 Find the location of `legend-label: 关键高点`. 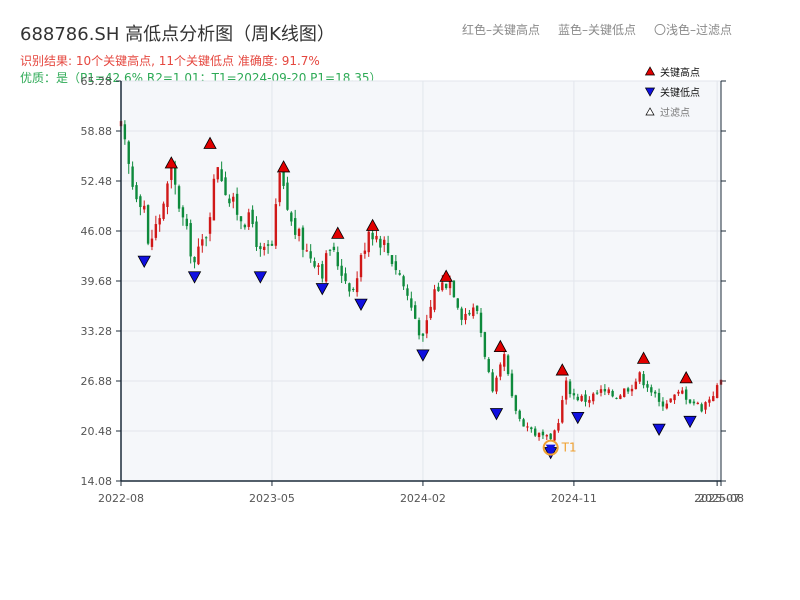

legend-label: 关键高点 is located at coordinates (680, 72).